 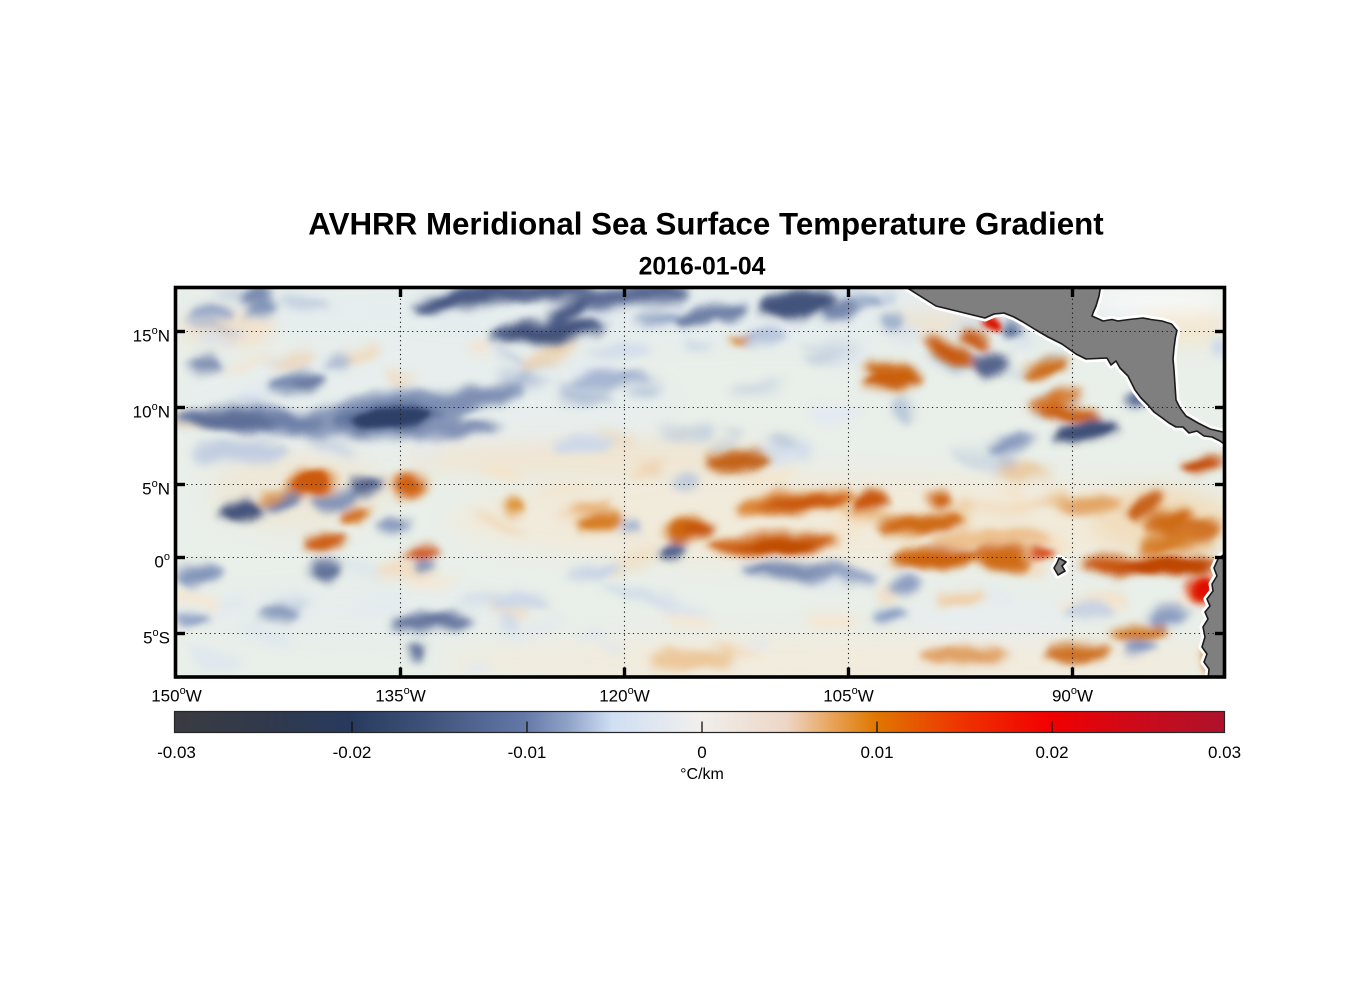 I want to click on svg-text: 135oW, so click(x=400, y=695).